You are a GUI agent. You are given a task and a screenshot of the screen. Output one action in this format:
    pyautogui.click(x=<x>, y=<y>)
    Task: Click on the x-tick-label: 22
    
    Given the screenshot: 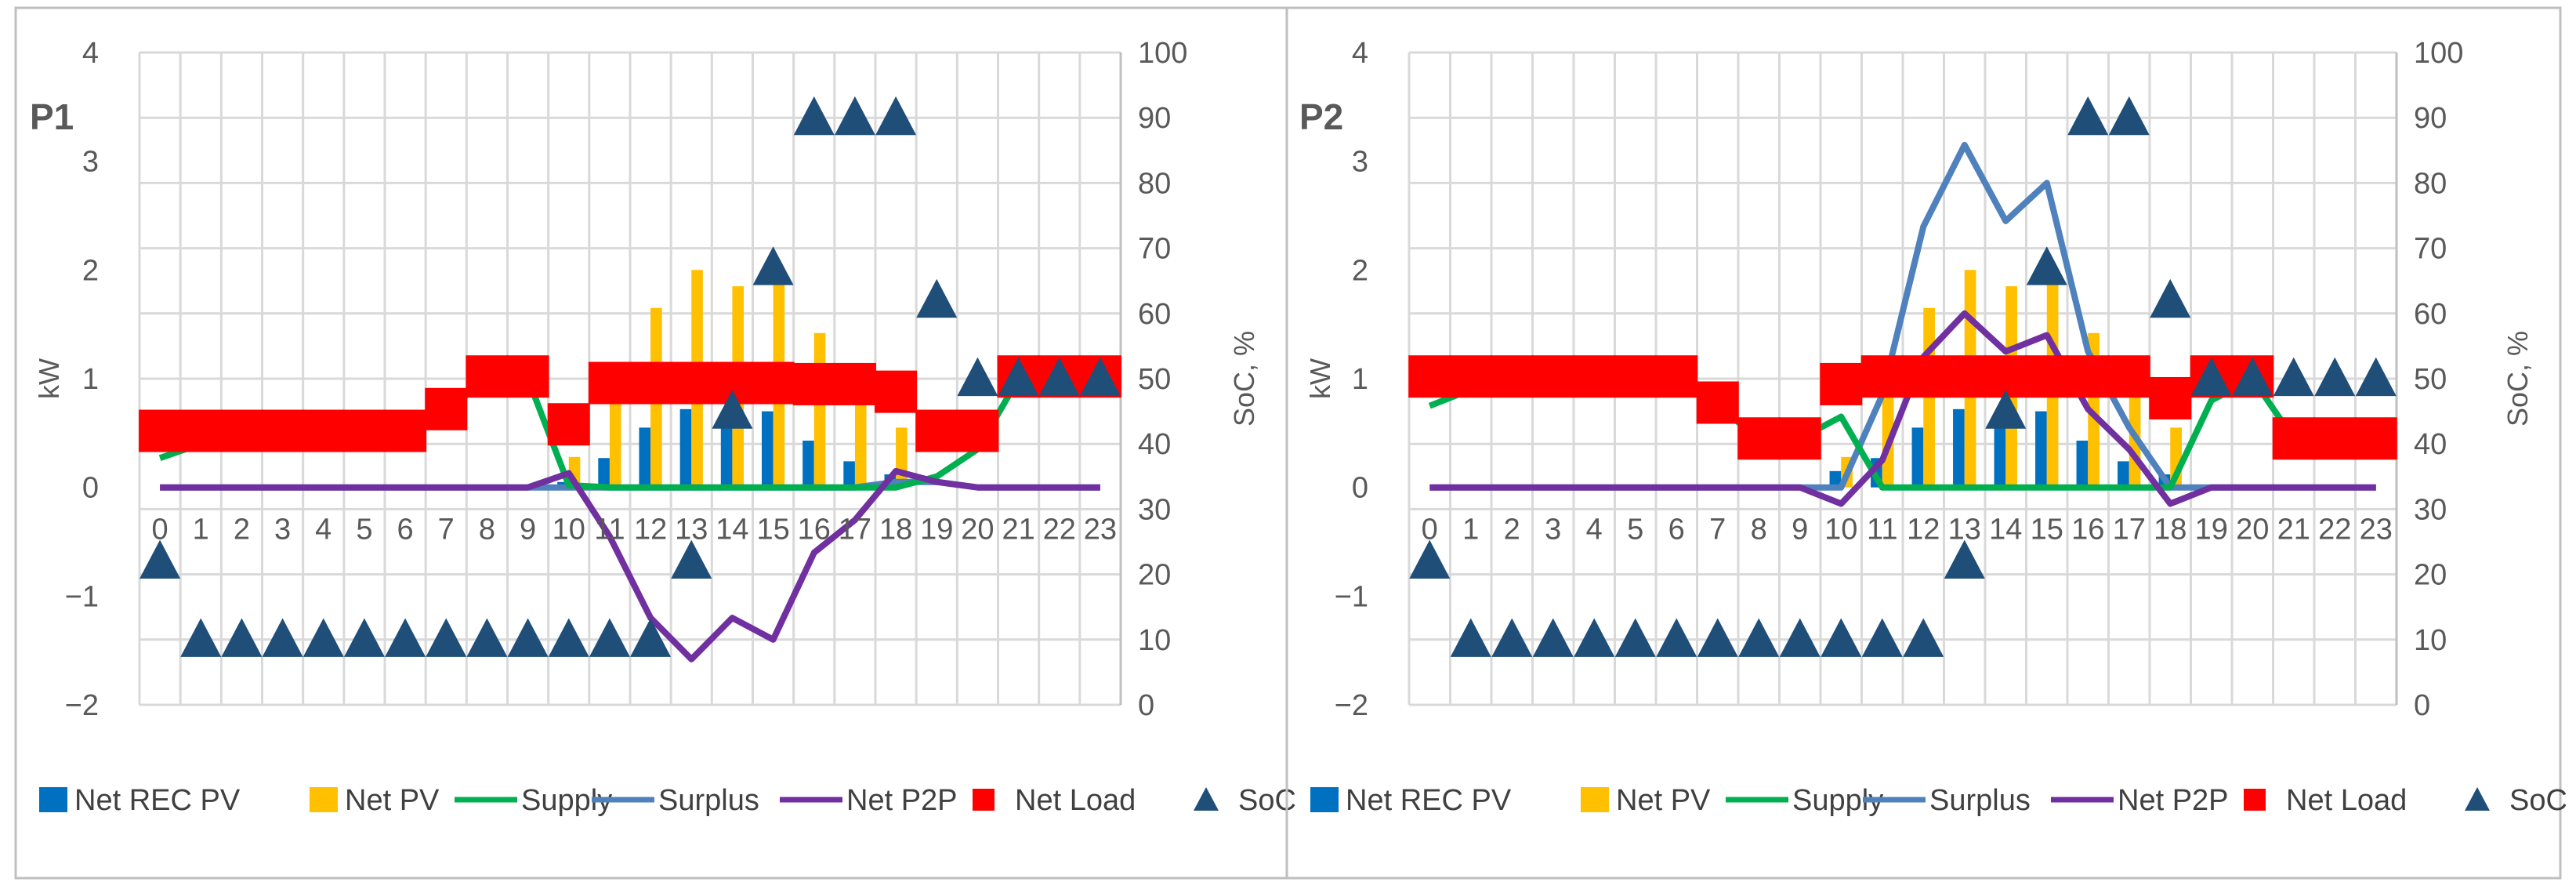 What is the action you would take?
    pyautogui.click(x=2334, y=530)
    